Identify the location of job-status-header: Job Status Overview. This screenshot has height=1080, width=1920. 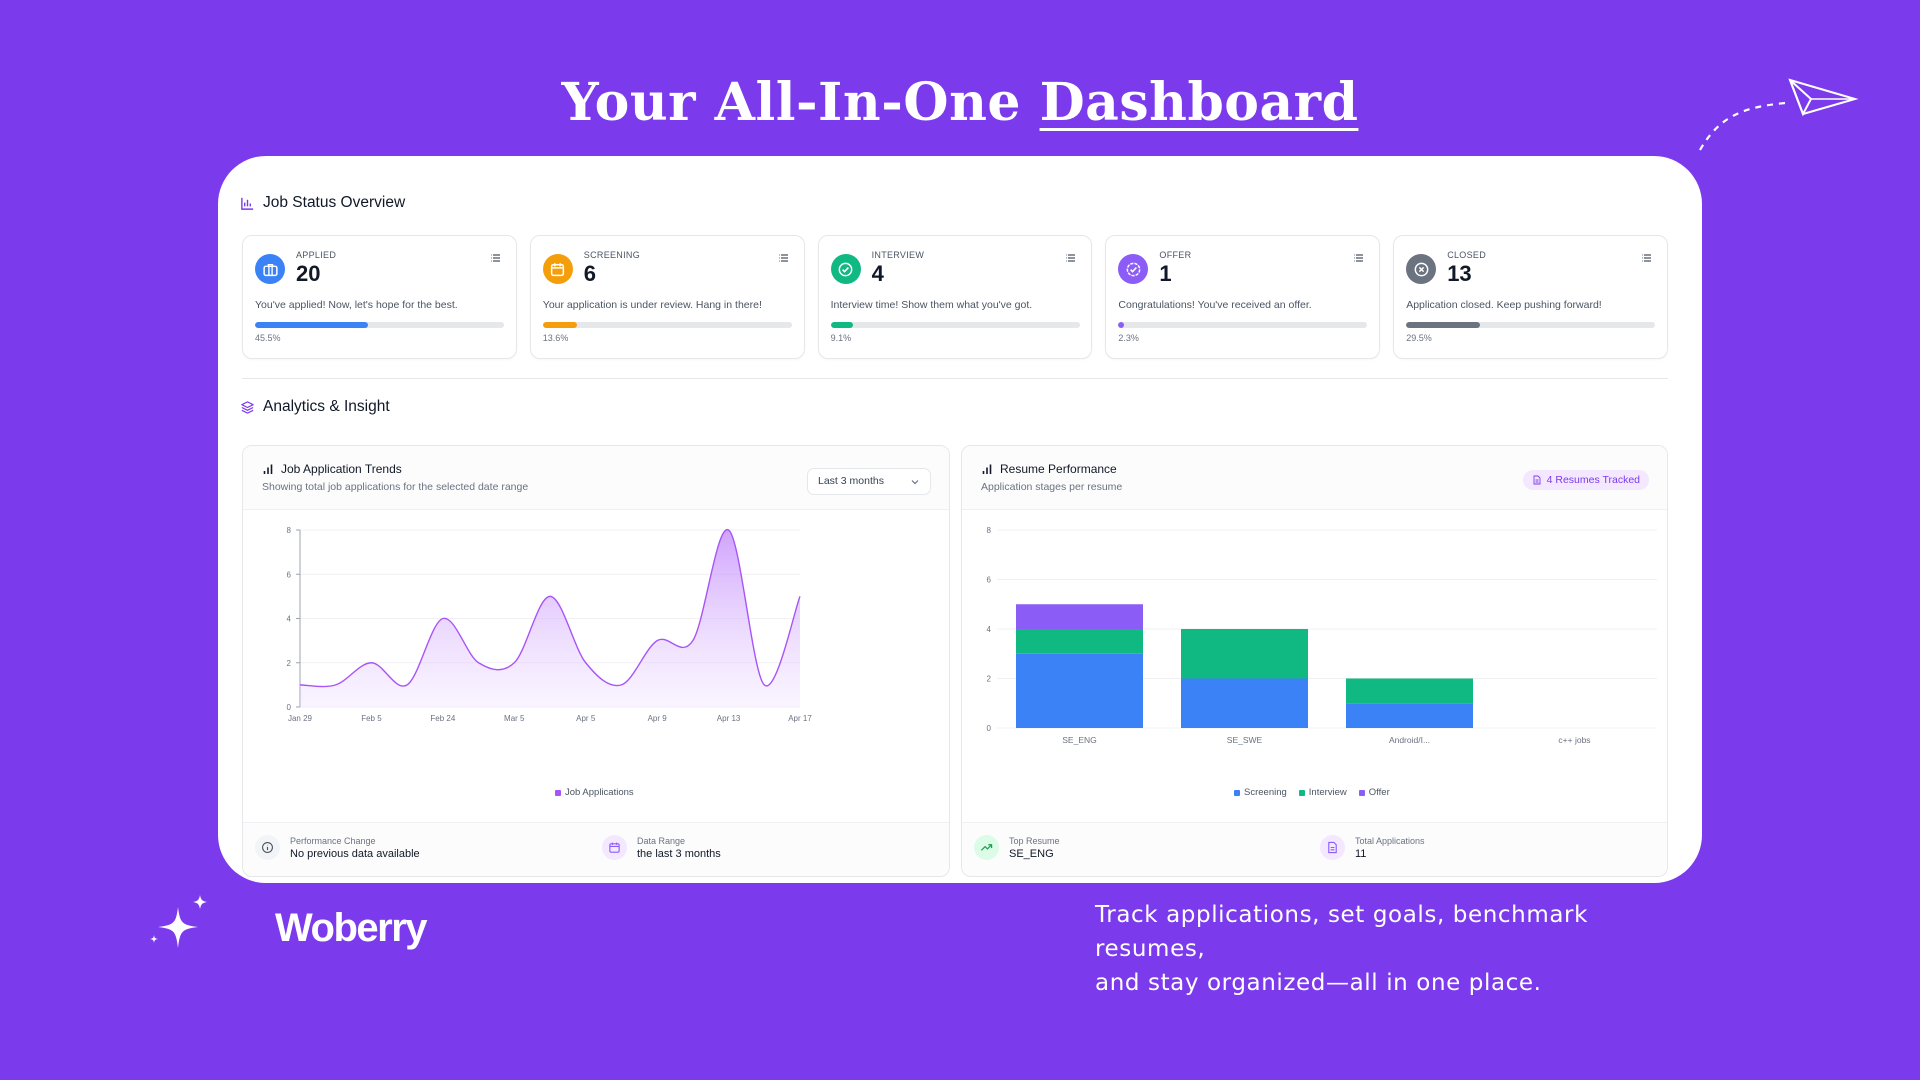
(322, 203).